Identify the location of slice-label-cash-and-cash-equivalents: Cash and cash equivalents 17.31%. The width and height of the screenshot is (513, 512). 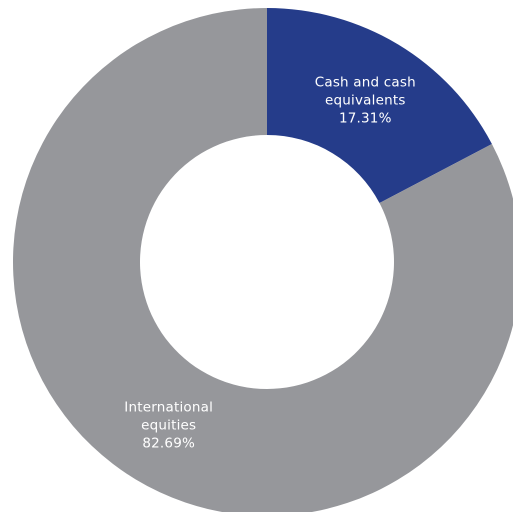
(365, 100).